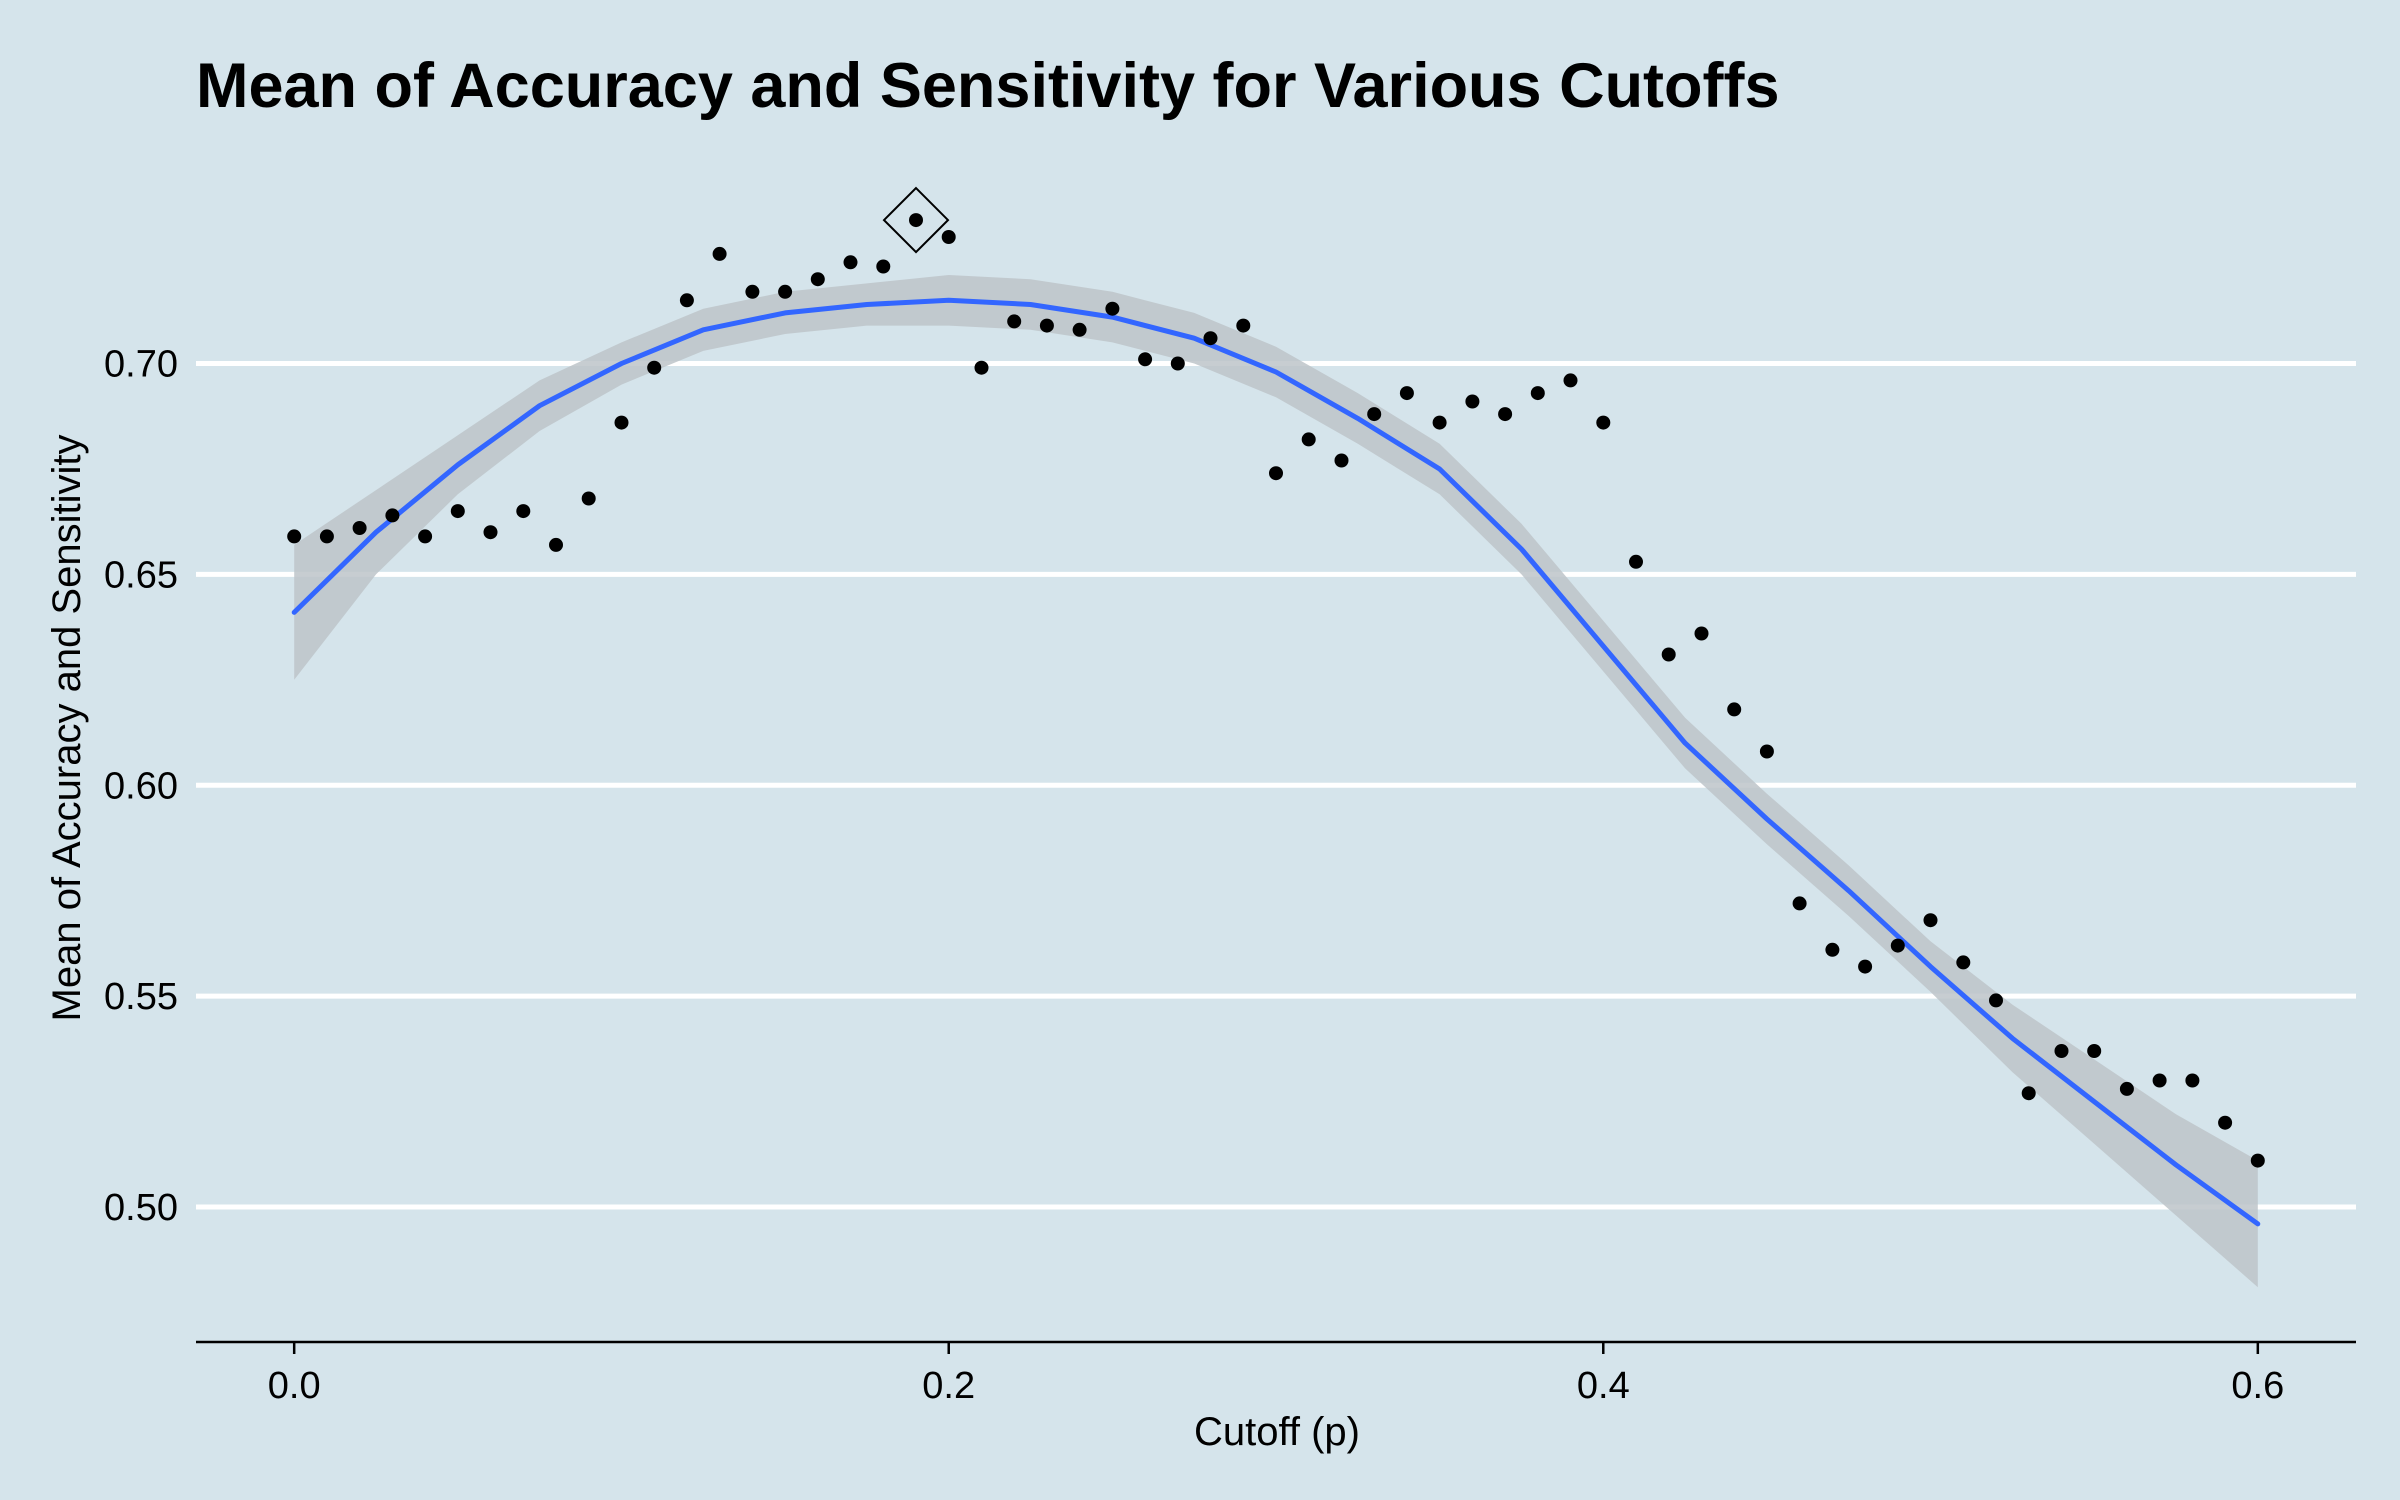 Image resolution: width=2400 pixels, height=1500 pixels. What do you see at coordinates (1276, 1386) in the screenshot?
I see `x-tick-labels: 0.0 0.2 0.4 0.6` at bounding box center [1276, 1386].